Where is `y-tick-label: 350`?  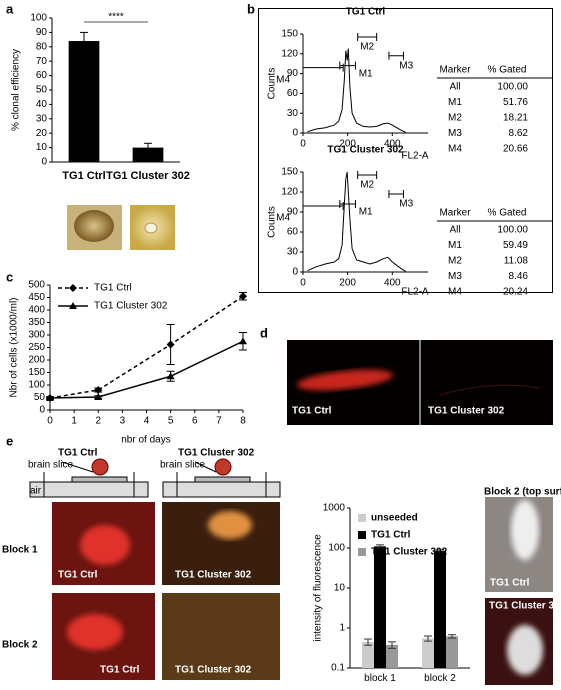
y-tick-label: 350 is located at coordinates (36, 322).